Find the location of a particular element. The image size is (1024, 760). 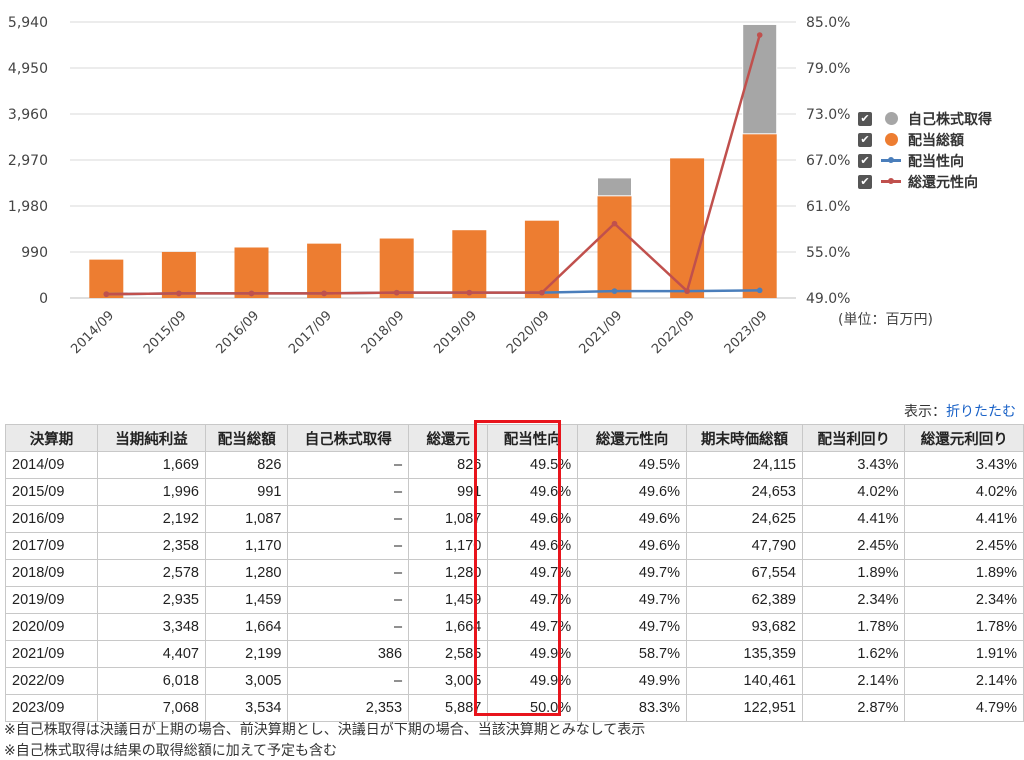

legend-item-dividend-total: ✔ 配当総額 is located at coordinates (925, 139).